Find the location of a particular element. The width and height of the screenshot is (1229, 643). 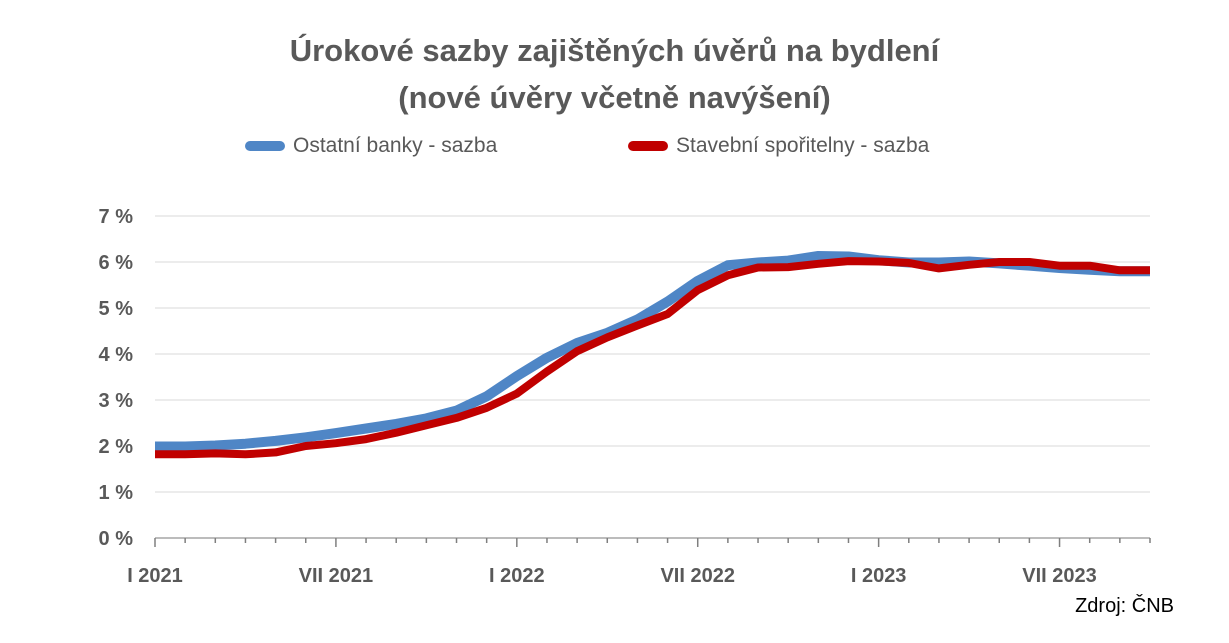

chart-subtitle: (nové úvěry včetně navýšení) is located at coordinates (614, 97).